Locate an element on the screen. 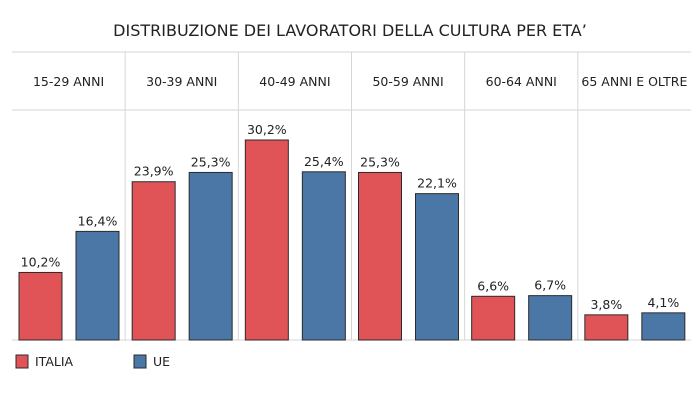 The height and width of the screenshot is (400, 700). value-label-italia-1: 10,2% is located at coordinates (41, 261).